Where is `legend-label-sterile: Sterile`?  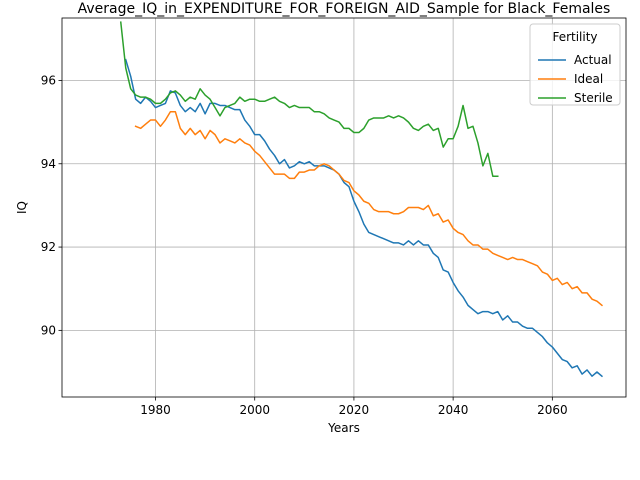
legend-label-sterile: Sterile is located at coordinates (593, 98).